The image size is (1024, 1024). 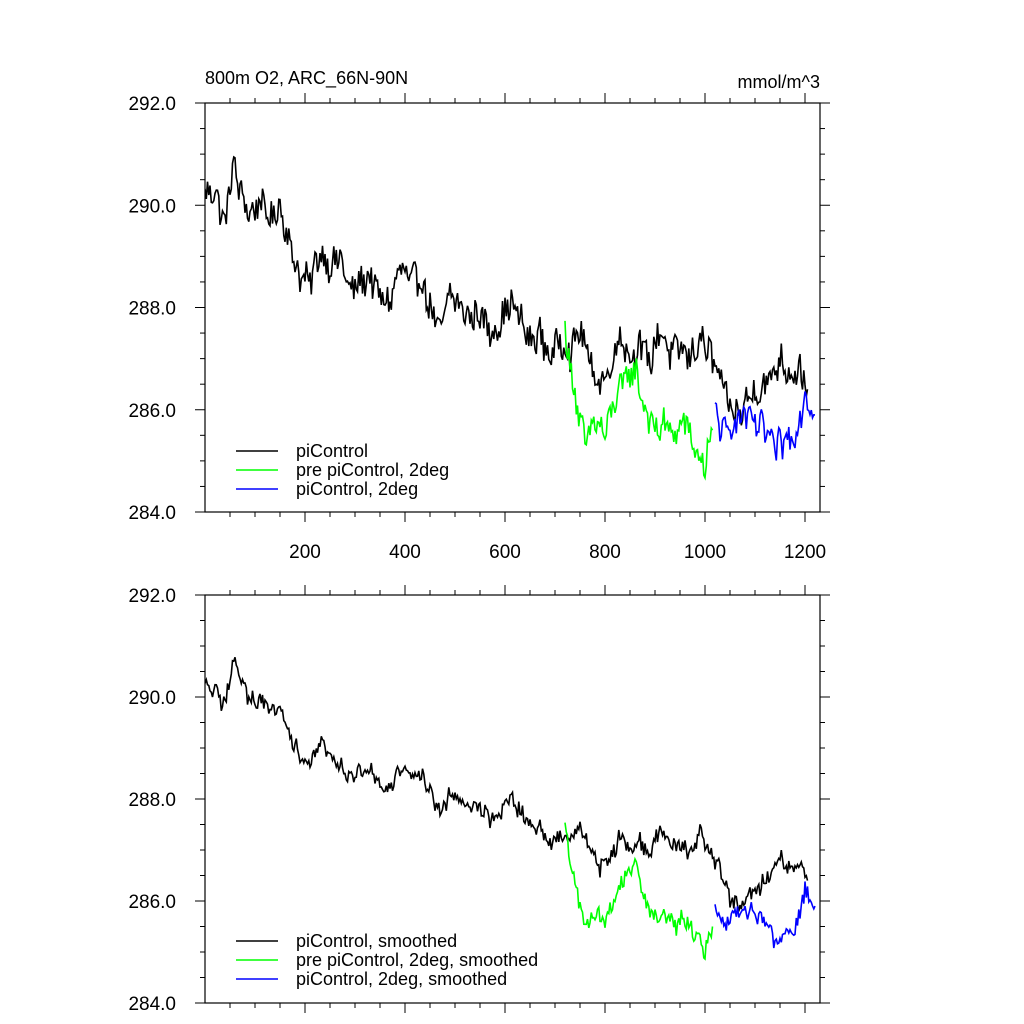 I want to click on chart-units: mmol/m^3, so click(x=779, y=82).